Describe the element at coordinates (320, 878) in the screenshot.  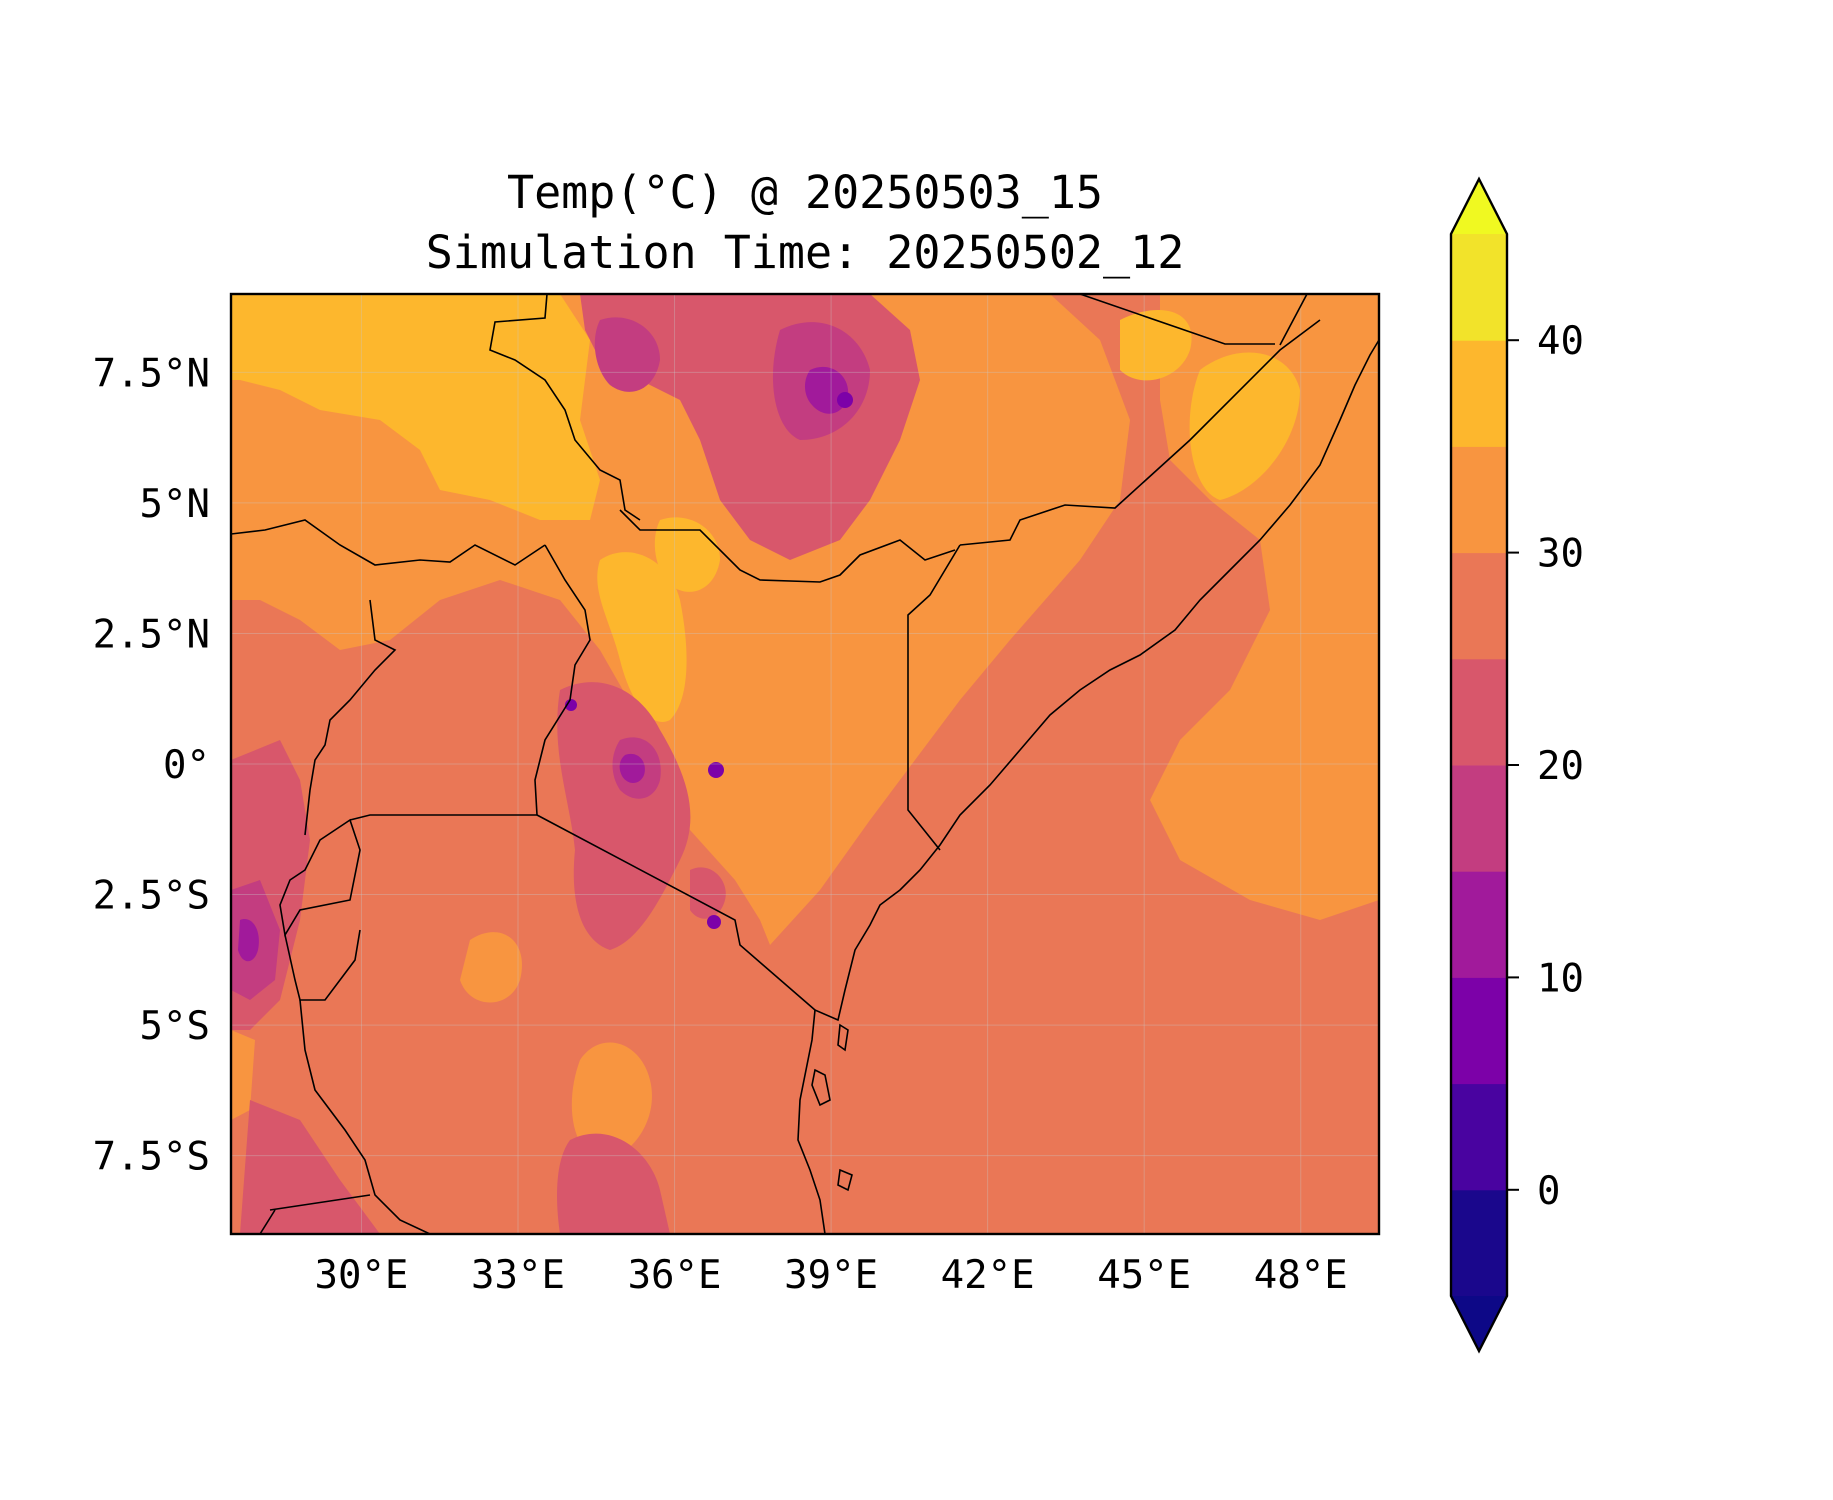
I see `border-rwanda-burundi` at that location.